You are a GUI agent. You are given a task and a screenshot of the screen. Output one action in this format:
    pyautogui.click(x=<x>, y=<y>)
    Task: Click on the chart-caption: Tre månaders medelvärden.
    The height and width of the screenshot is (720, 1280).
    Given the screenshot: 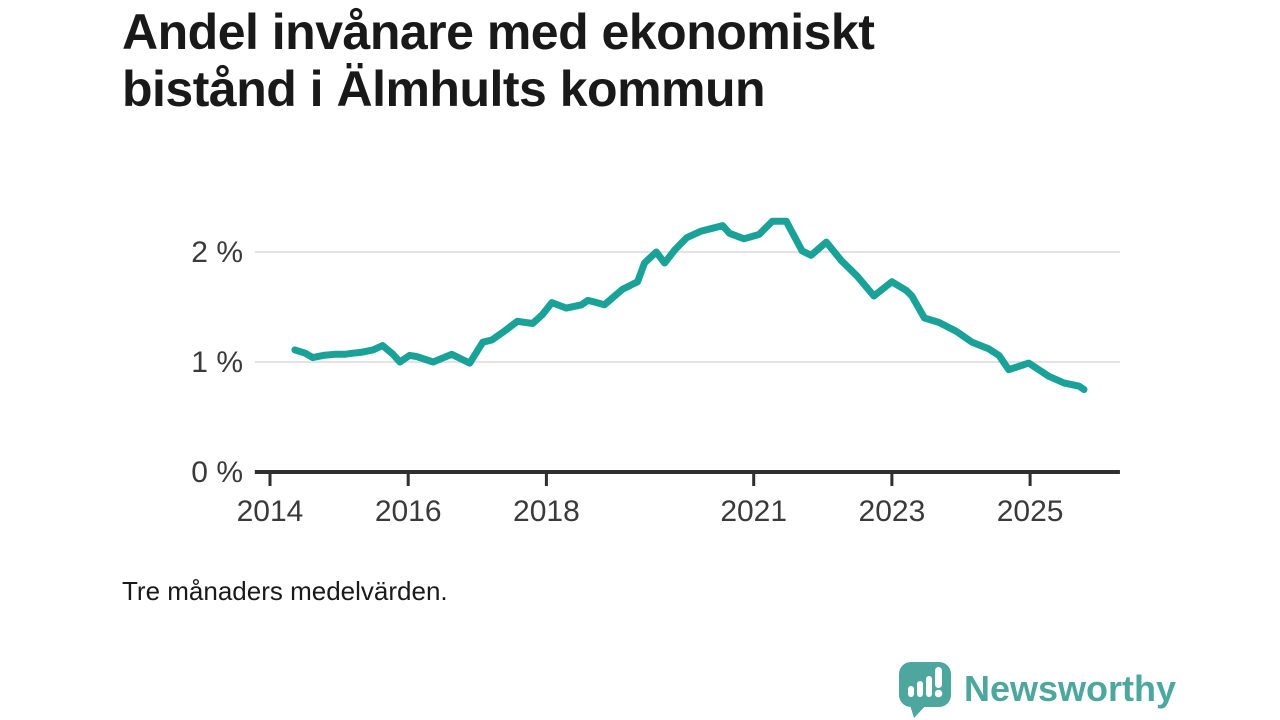 What is the action you would take?
    pyautogui.click(x=285, y=591)
    